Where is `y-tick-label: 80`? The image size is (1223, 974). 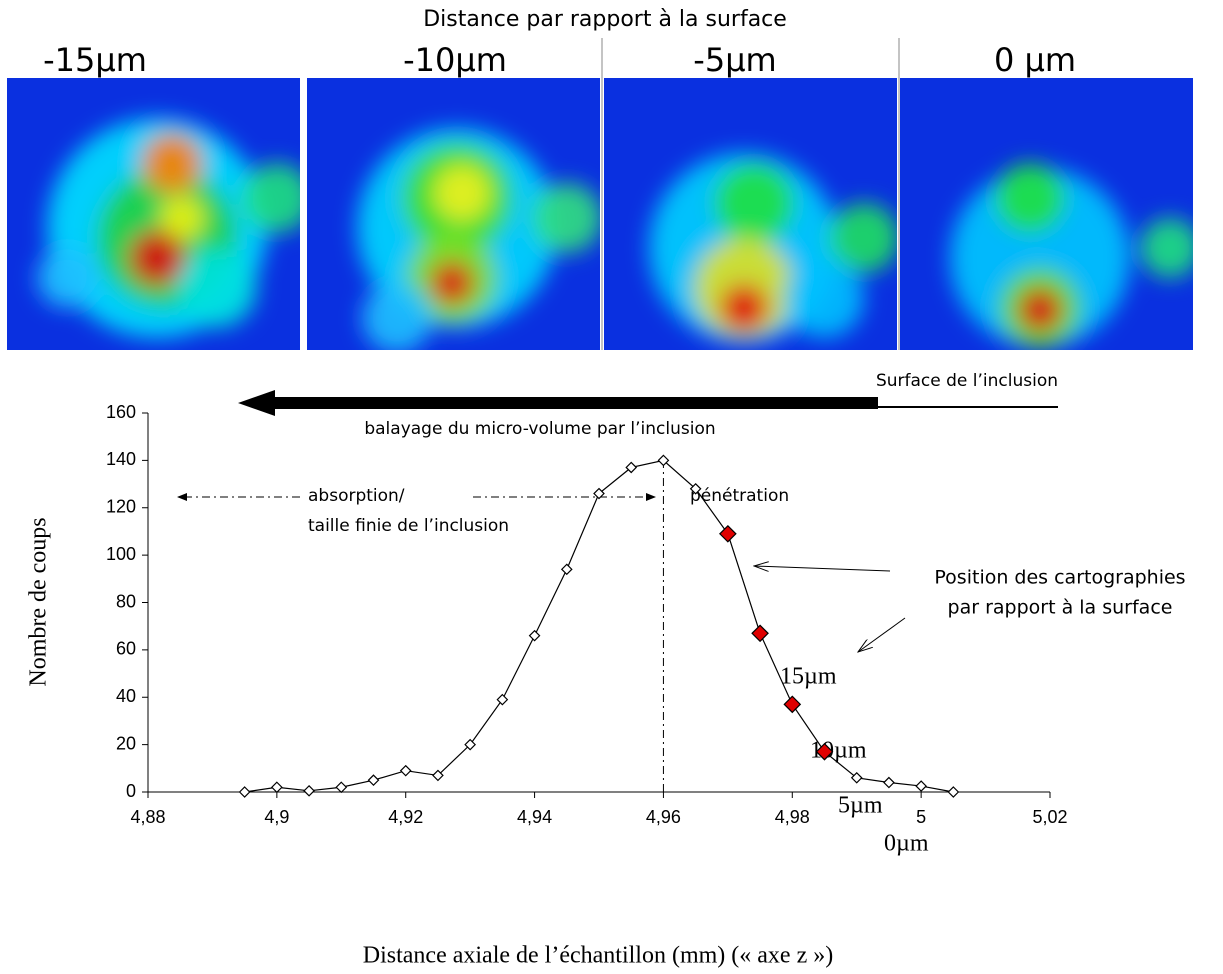 y-tick-label: 80 is located at coordinates (126, 601).